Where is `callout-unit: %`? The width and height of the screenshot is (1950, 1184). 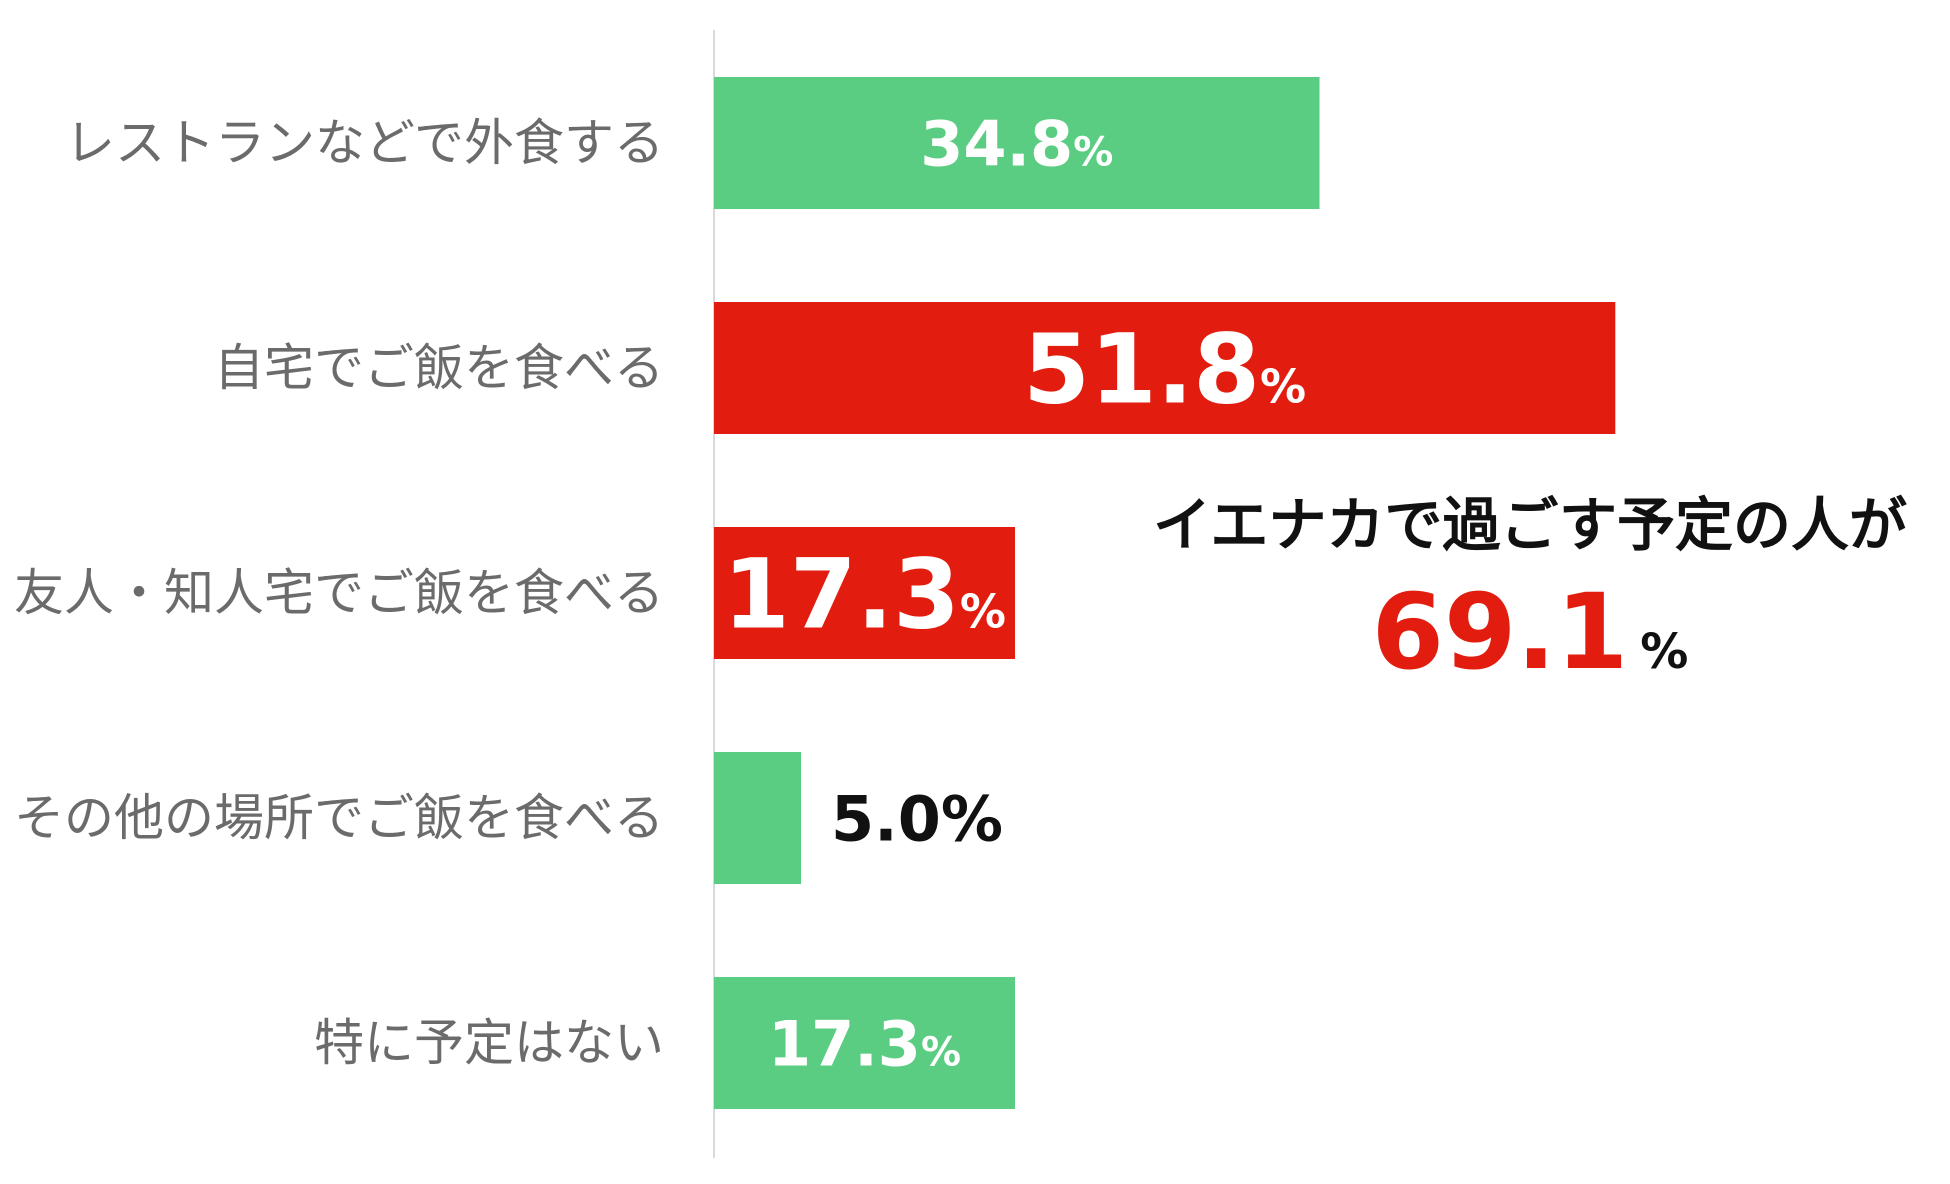
callout-unit: % is located at coordinates (1664, 652).